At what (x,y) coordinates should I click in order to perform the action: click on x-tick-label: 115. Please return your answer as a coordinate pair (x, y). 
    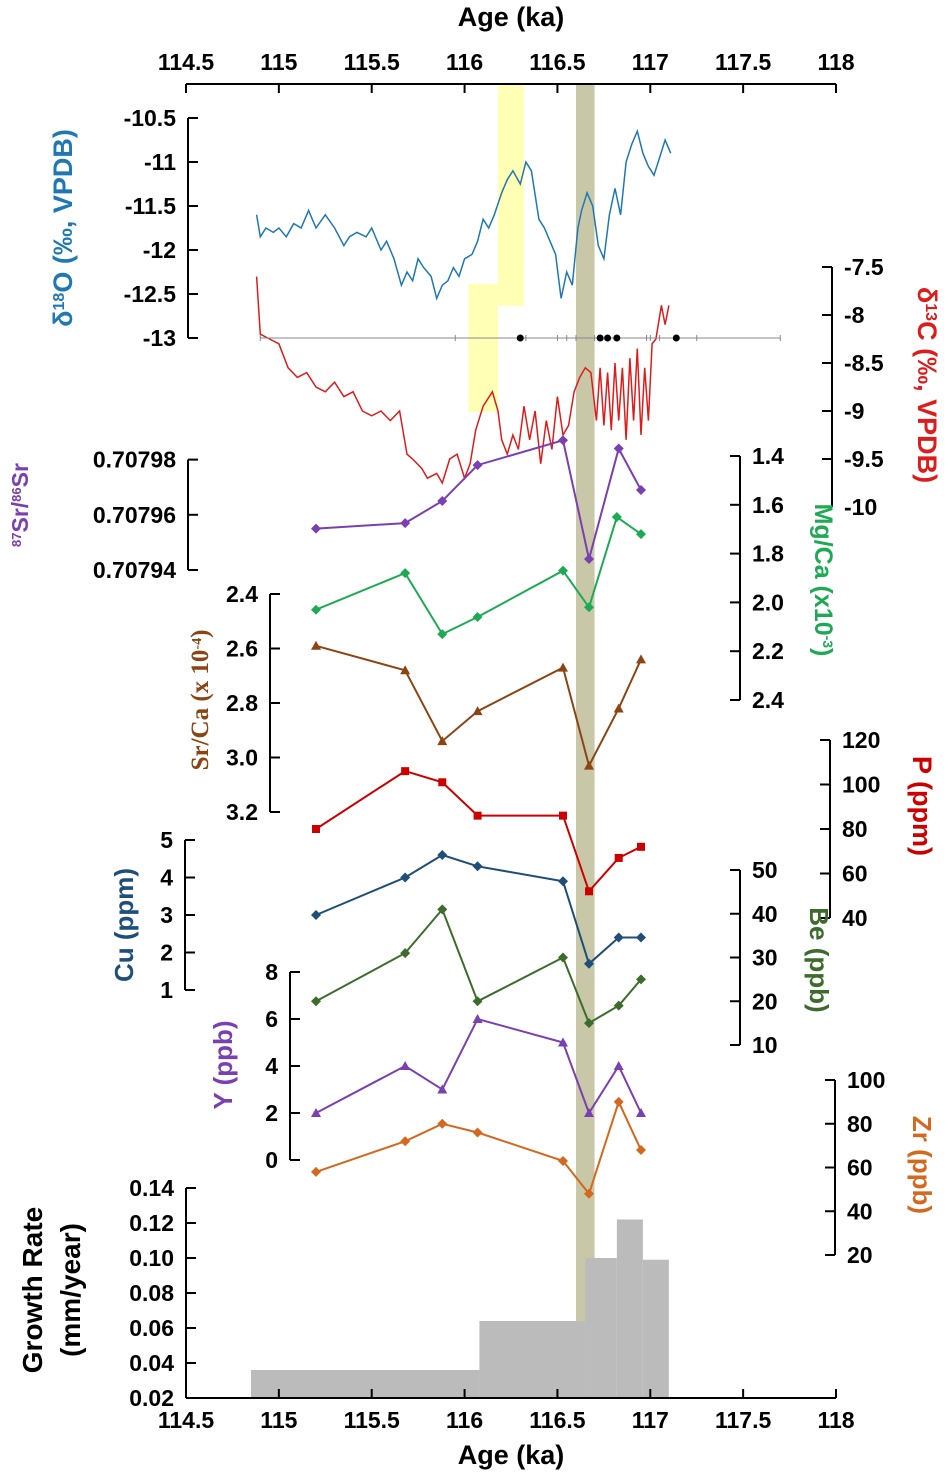
    Looking at the image, I should click on (278, 62).